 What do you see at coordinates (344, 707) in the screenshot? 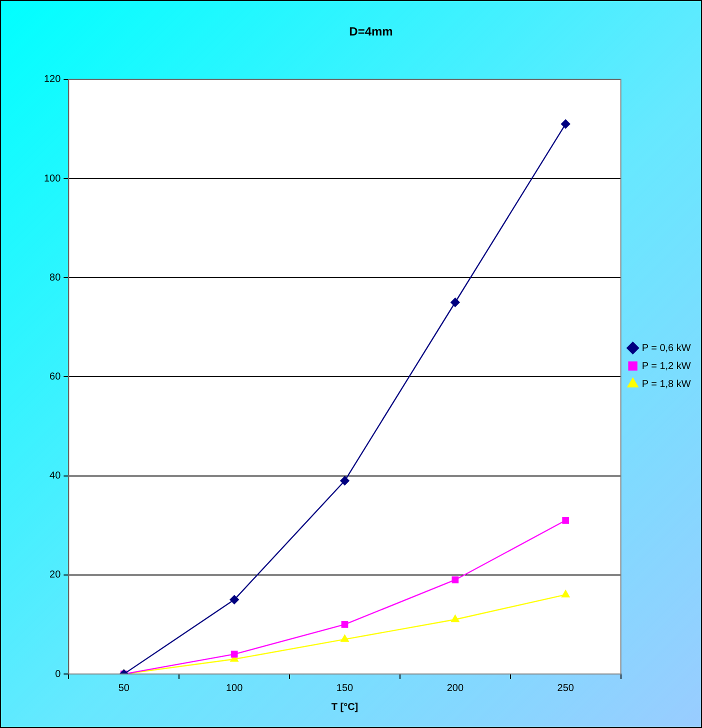
I see `x-axis-title: T [°C]` at bounding box center [344, 707].